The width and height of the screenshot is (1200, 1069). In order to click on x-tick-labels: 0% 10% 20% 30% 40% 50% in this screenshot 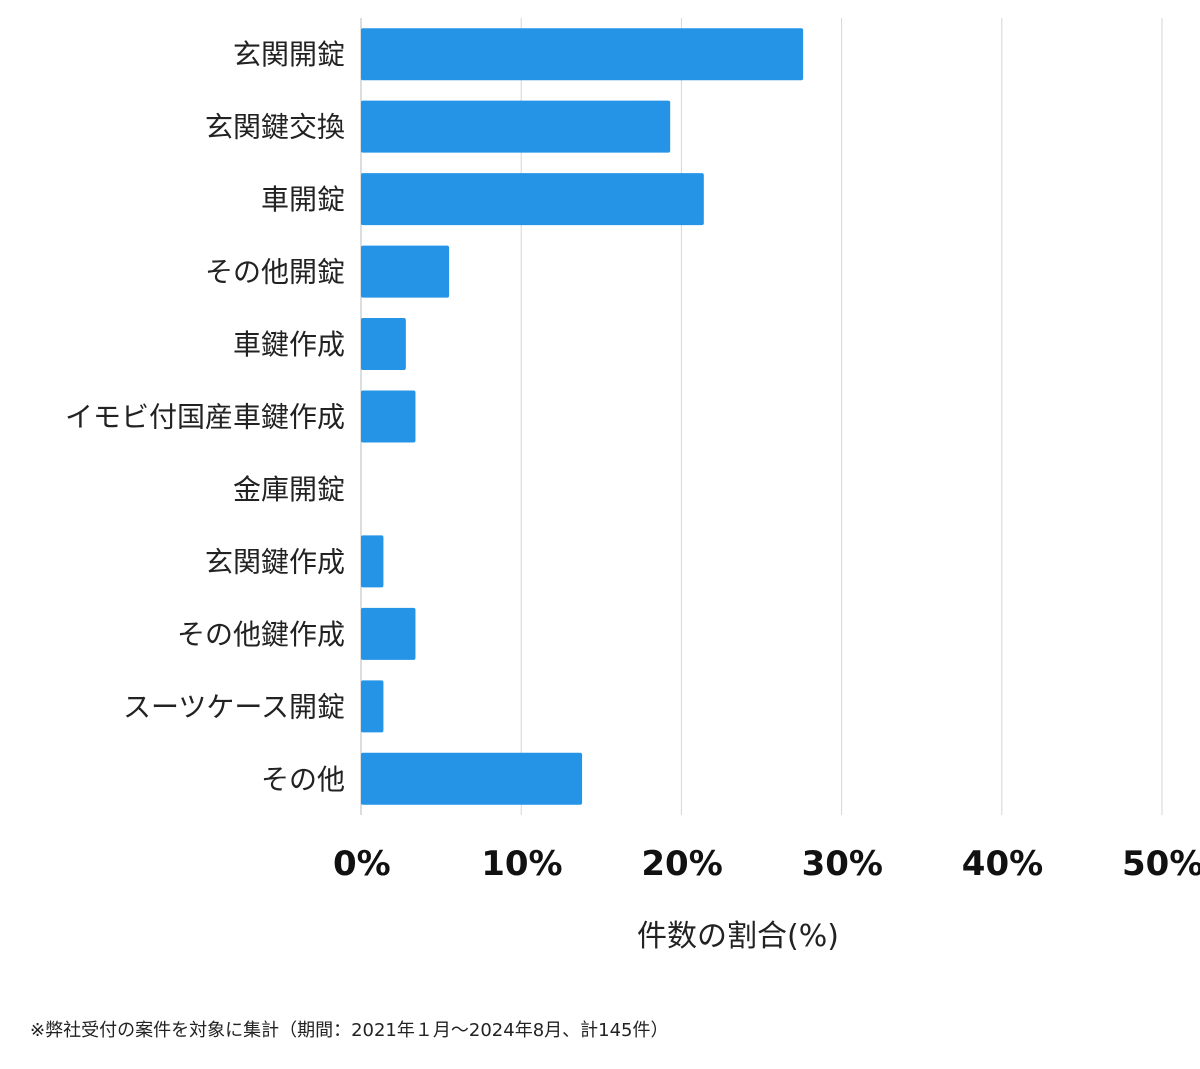, I will do `click(766, 864)`.